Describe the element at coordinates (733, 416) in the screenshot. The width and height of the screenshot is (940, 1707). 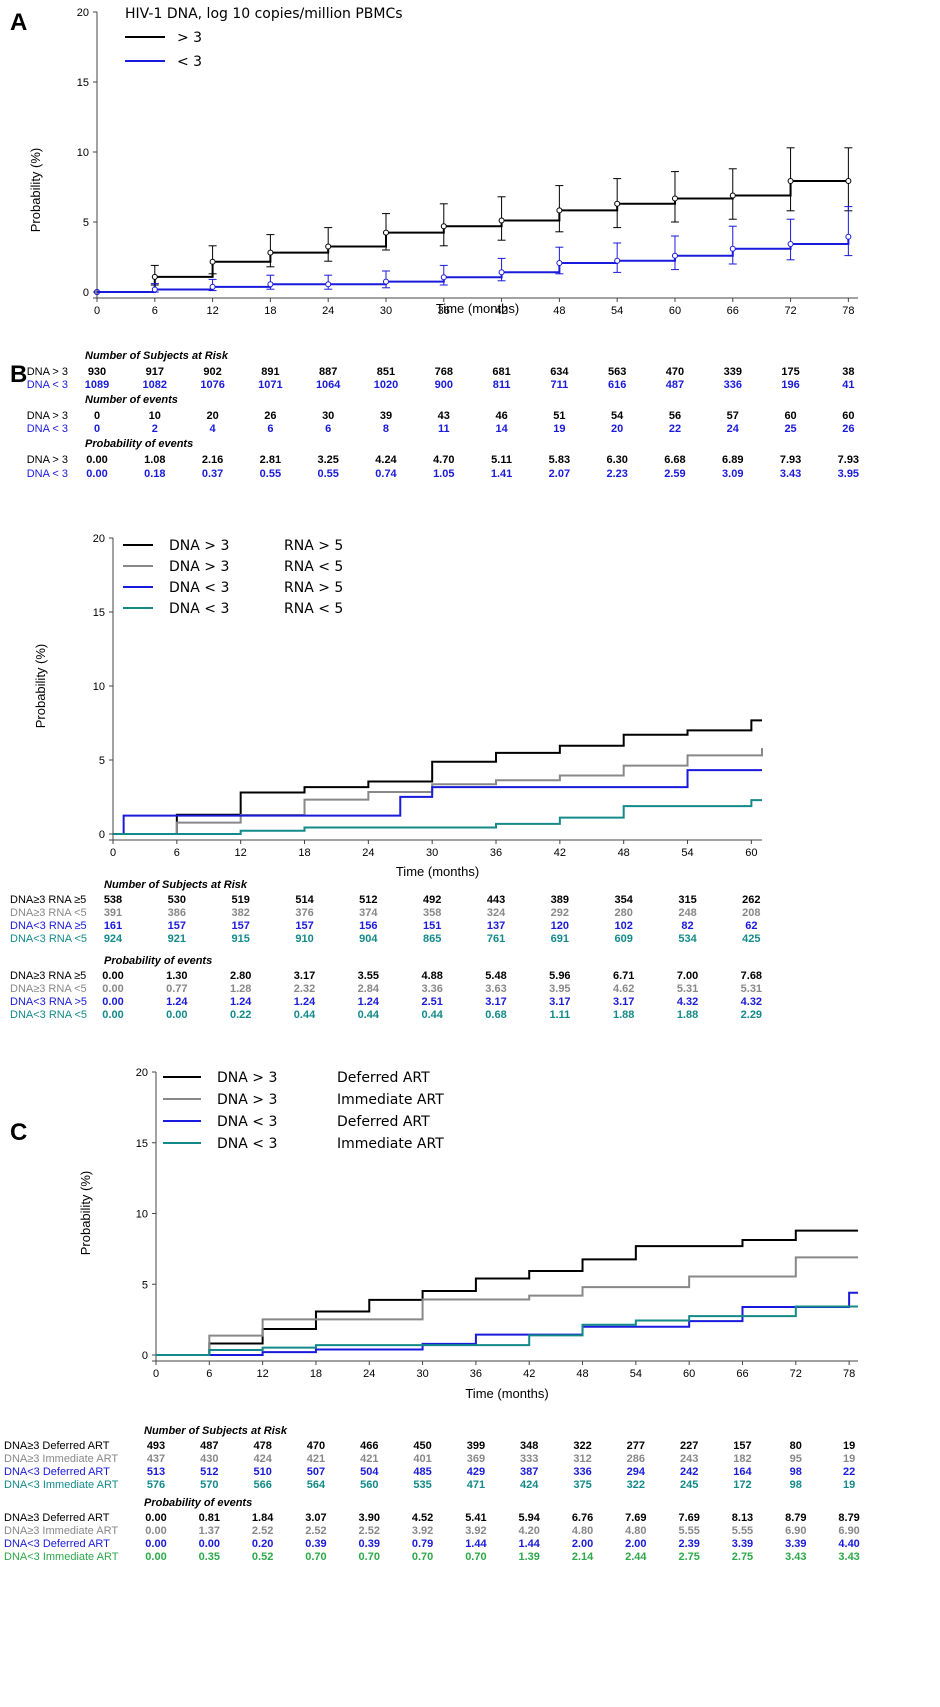
I see `tableA-cell: 57` at that location.